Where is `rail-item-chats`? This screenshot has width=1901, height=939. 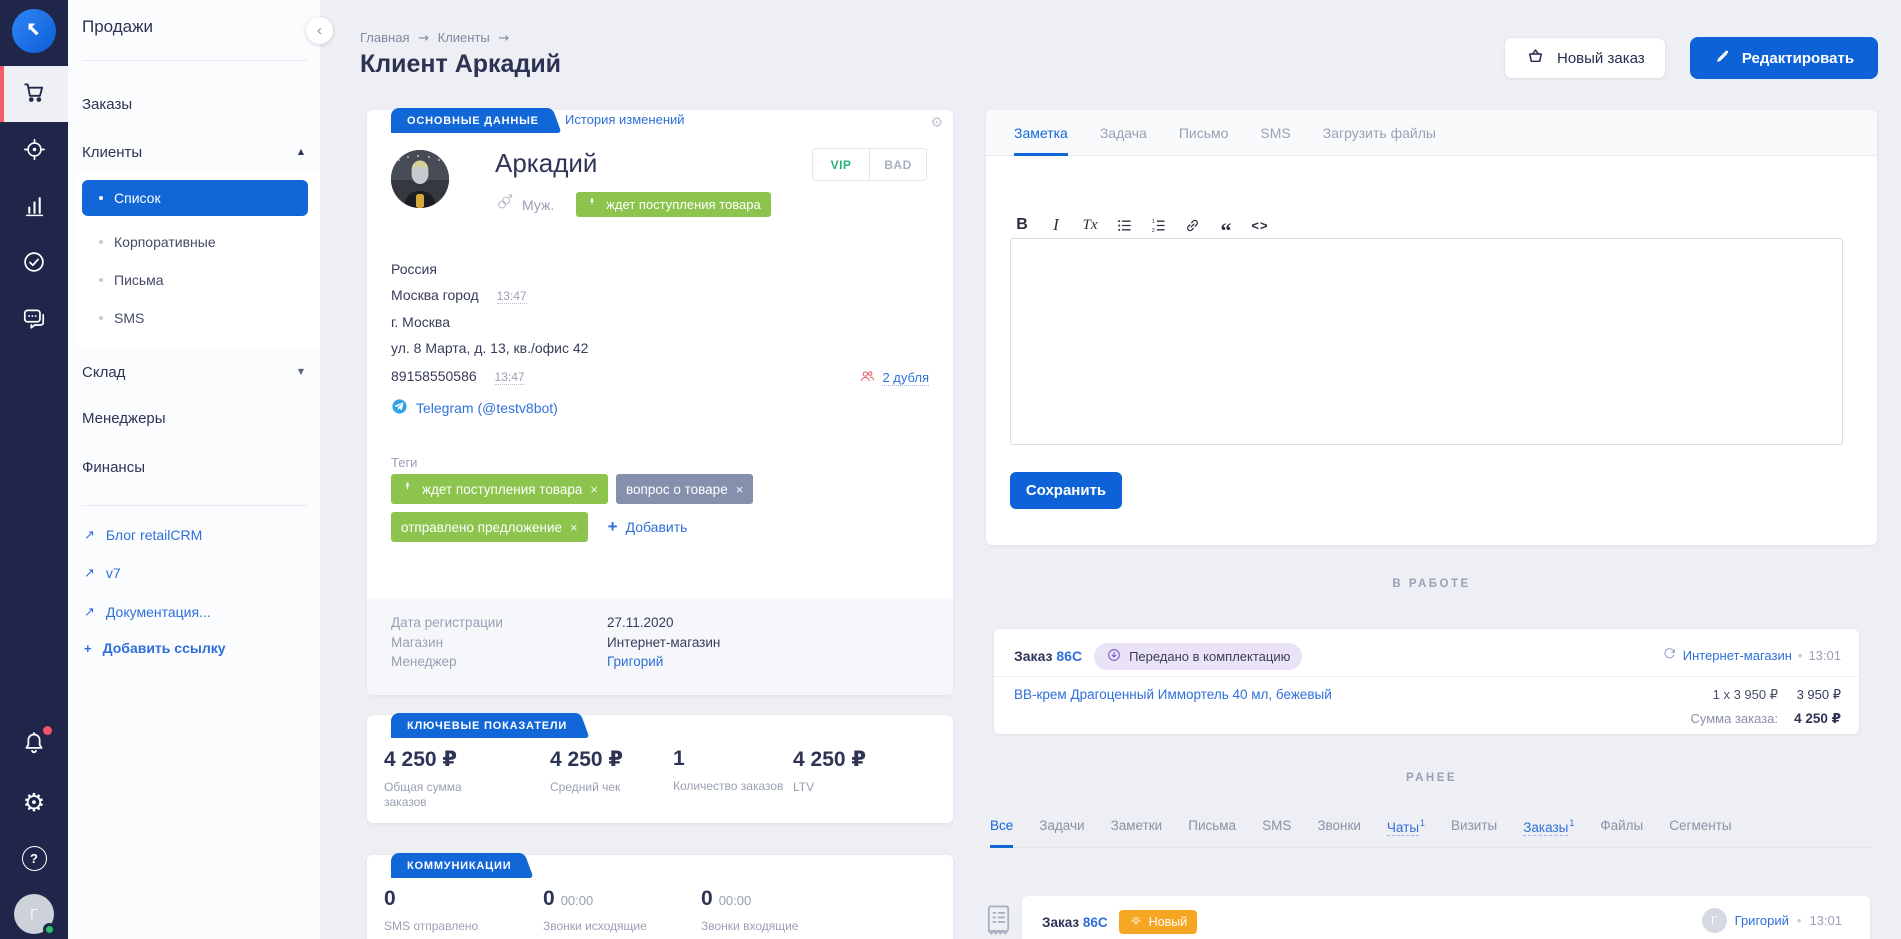 rail-item-chats is located at coordinates (34, 320).